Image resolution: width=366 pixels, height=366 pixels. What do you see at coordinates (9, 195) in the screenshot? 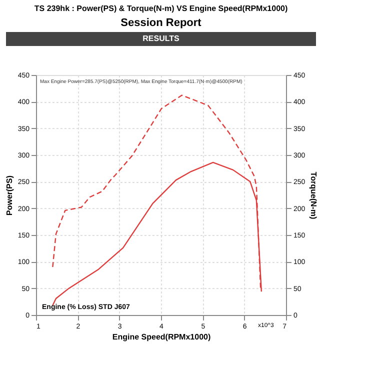
I see `y-axis-title: Power(PS)` at bounding box center [9, 195].